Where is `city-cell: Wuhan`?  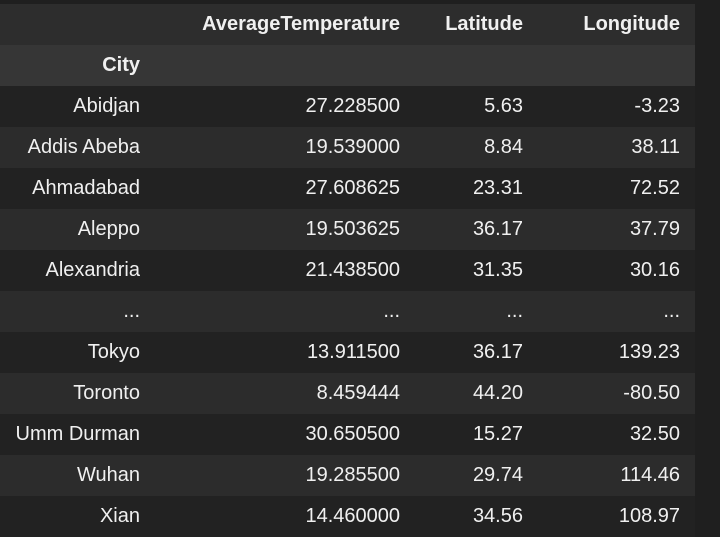
city-cell: Wuhan is located at coordinates (108, 475).